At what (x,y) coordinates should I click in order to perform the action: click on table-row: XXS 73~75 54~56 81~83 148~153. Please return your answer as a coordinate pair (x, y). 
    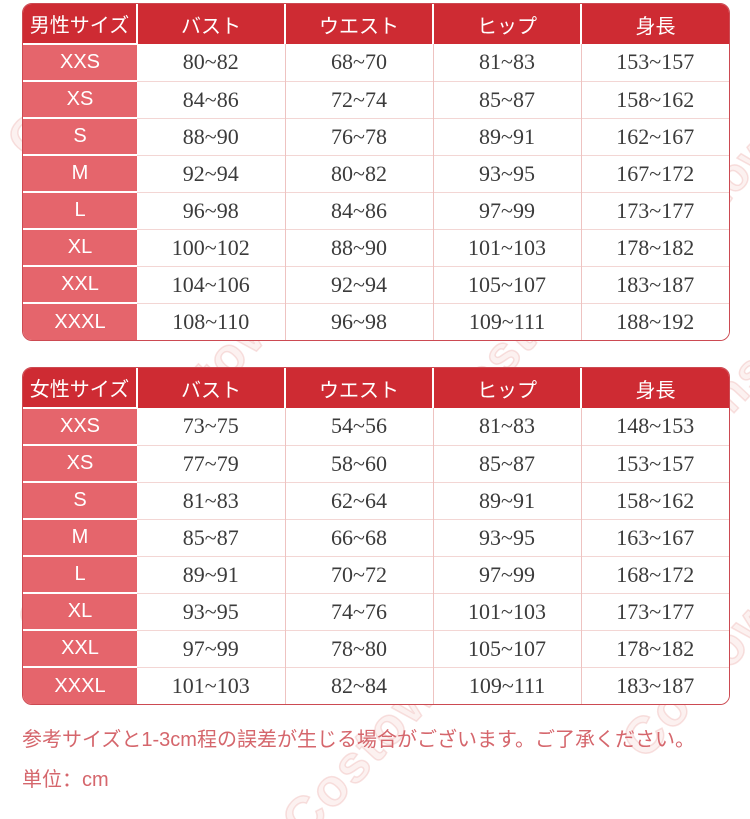
    Looking at the image, I should click on (376, 426).